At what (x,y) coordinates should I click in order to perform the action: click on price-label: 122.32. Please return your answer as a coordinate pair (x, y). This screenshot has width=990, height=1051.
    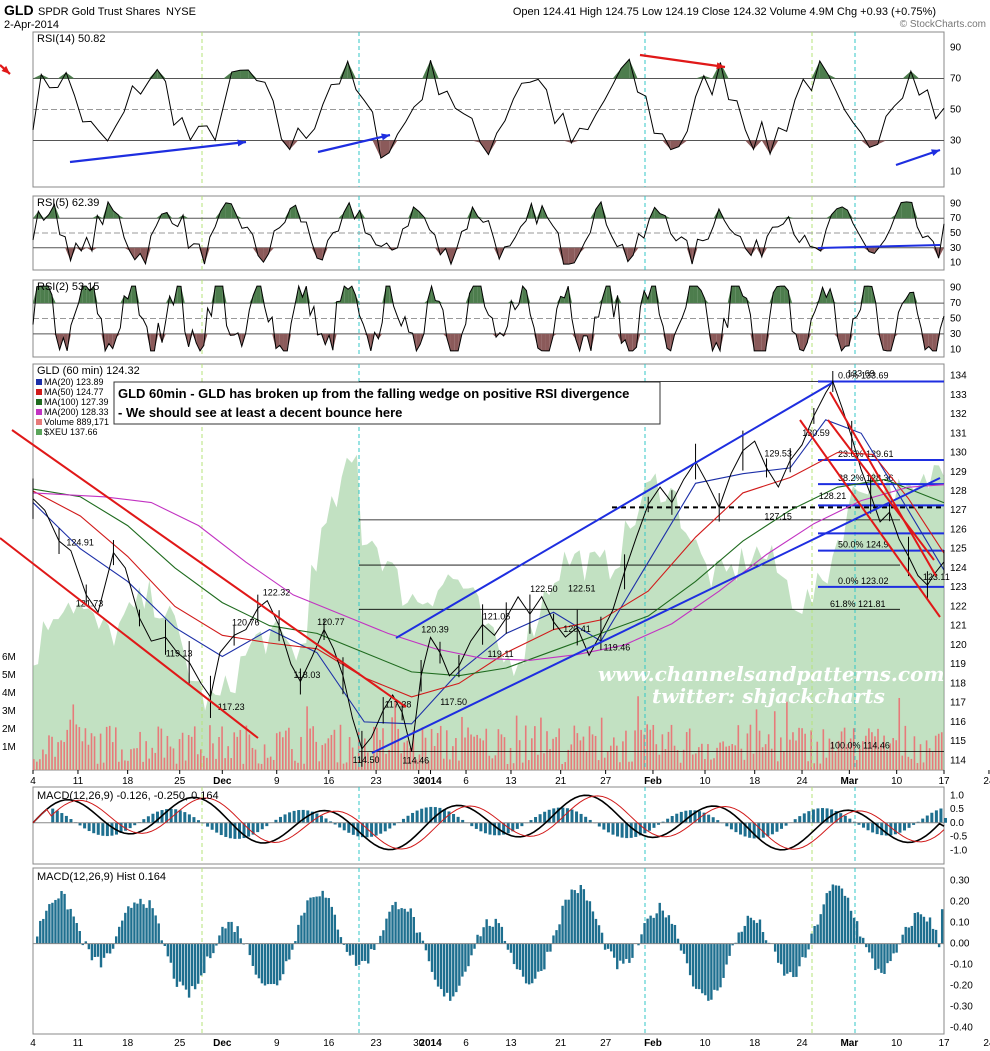
    Looking at the image, I should click on (277, 592).